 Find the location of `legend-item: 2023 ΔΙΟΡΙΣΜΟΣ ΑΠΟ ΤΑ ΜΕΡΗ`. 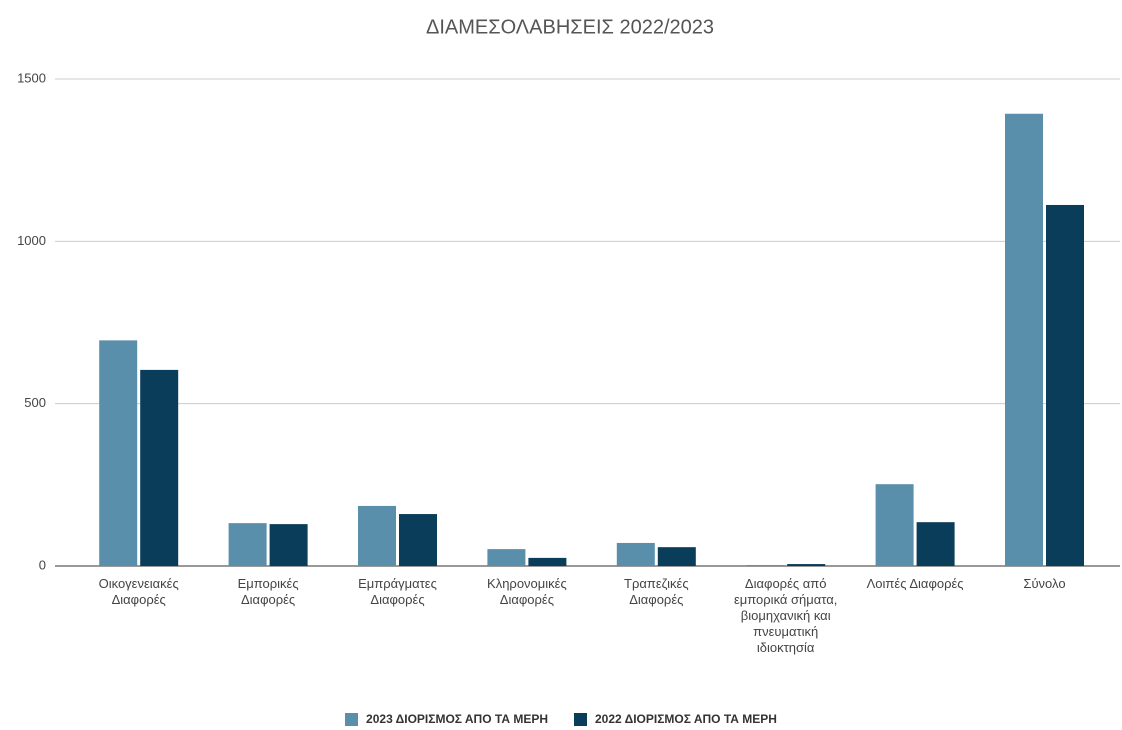

legend-item: 2023 ΔΙΟΡΙΣΜΟΣ ΑΠΟ ΤΑ ΜΕΡΗ is located at coordinates (446, 719).